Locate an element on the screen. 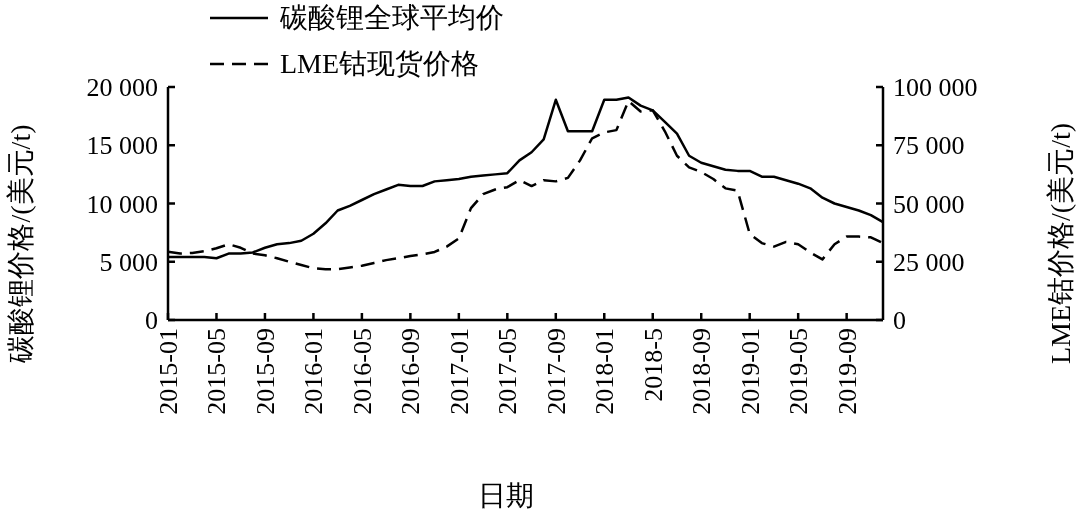  y2-tick-label: 100 000 is located at coordinates (935, 87).